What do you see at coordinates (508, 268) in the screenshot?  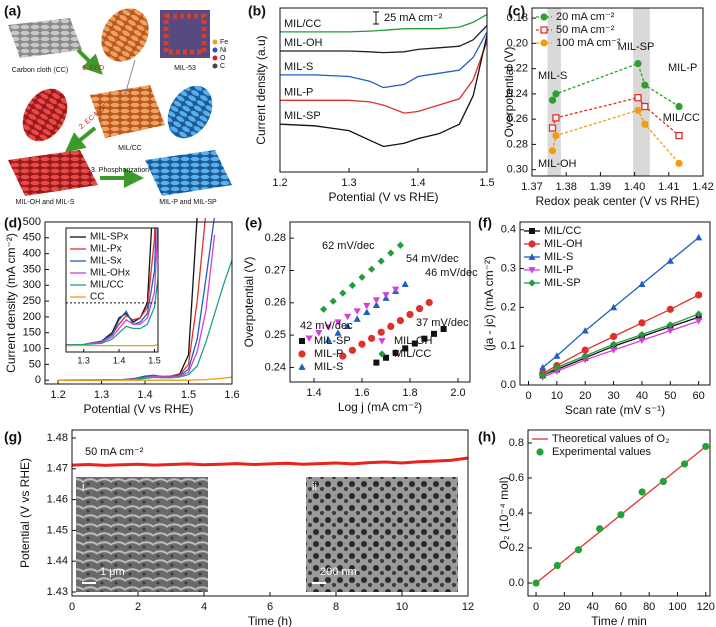 I see `y-tick-label: 0.3` at bounding box center [508, 268].